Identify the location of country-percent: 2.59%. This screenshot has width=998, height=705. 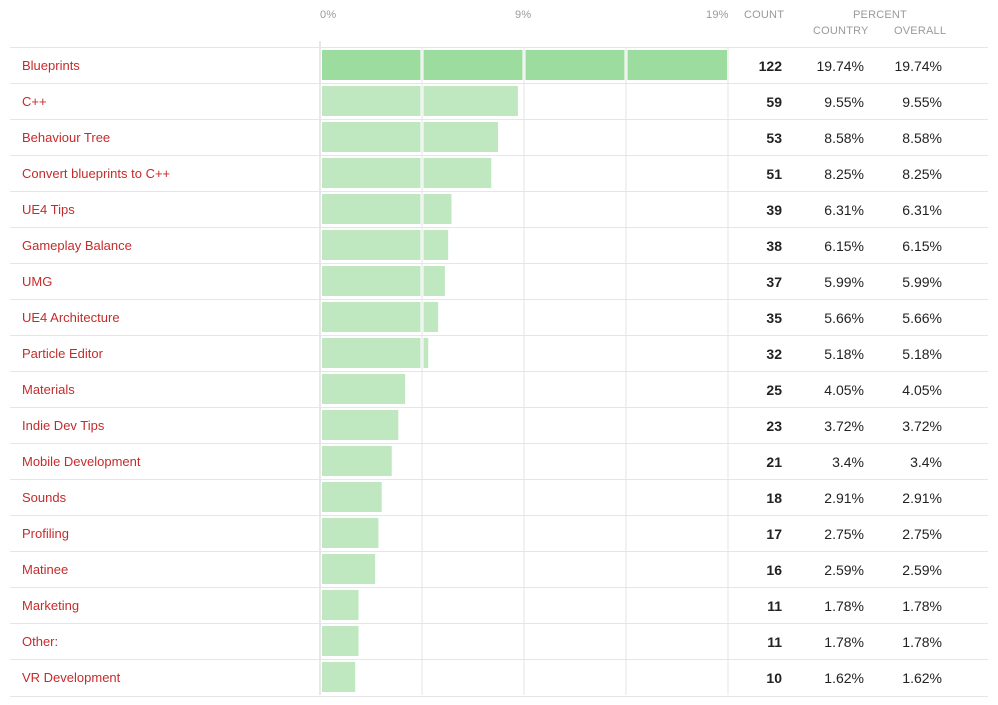
(844, 570).